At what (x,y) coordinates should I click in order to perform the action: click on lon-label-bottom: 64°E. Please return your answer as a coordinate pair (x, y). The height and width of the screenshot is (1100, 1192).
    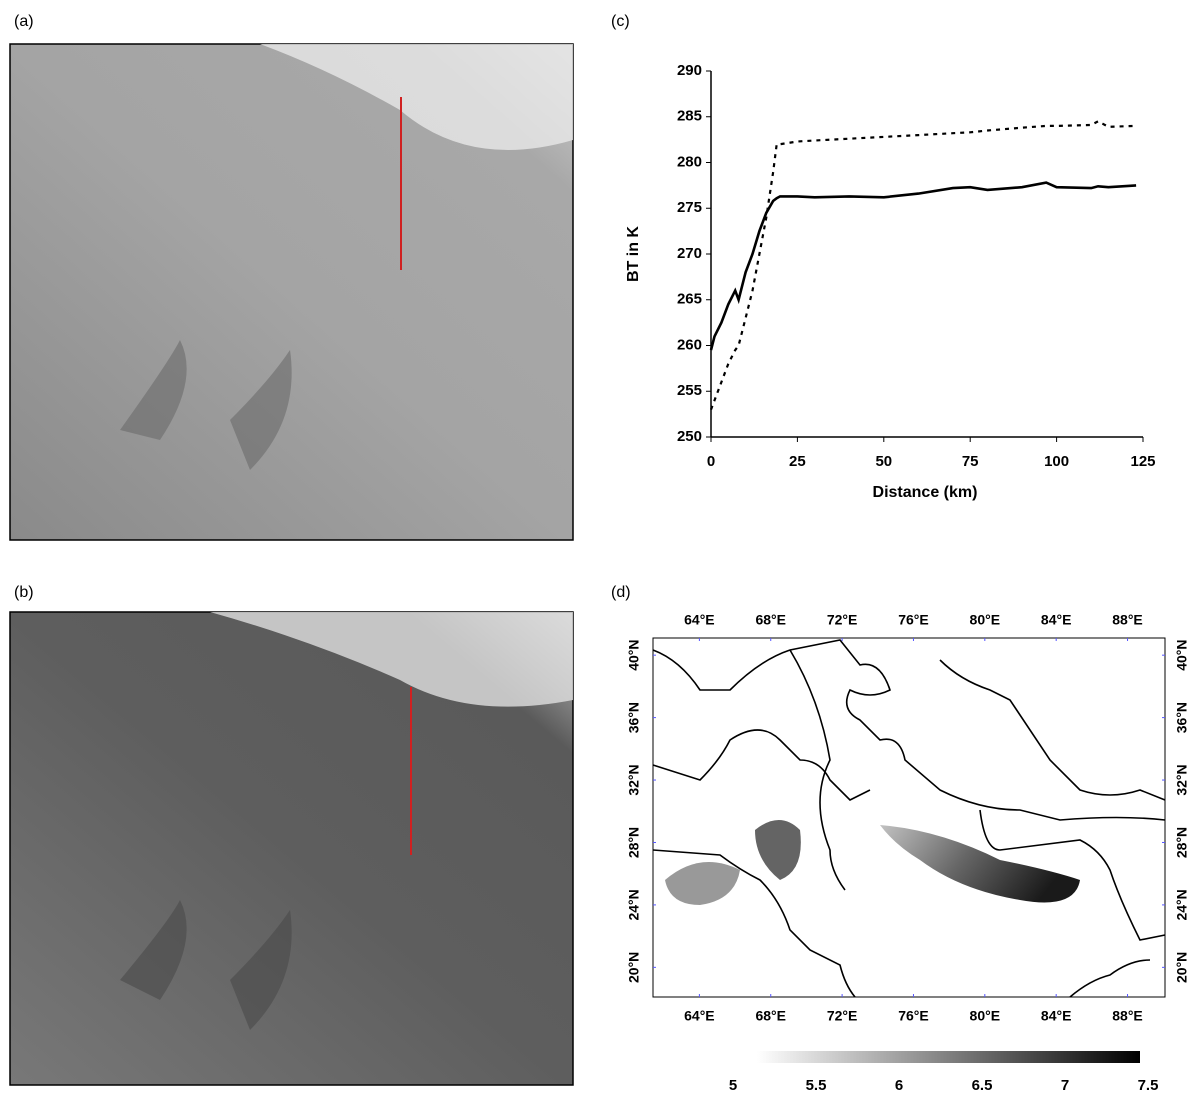
    Looking at the image, I should click on (699, 1016).